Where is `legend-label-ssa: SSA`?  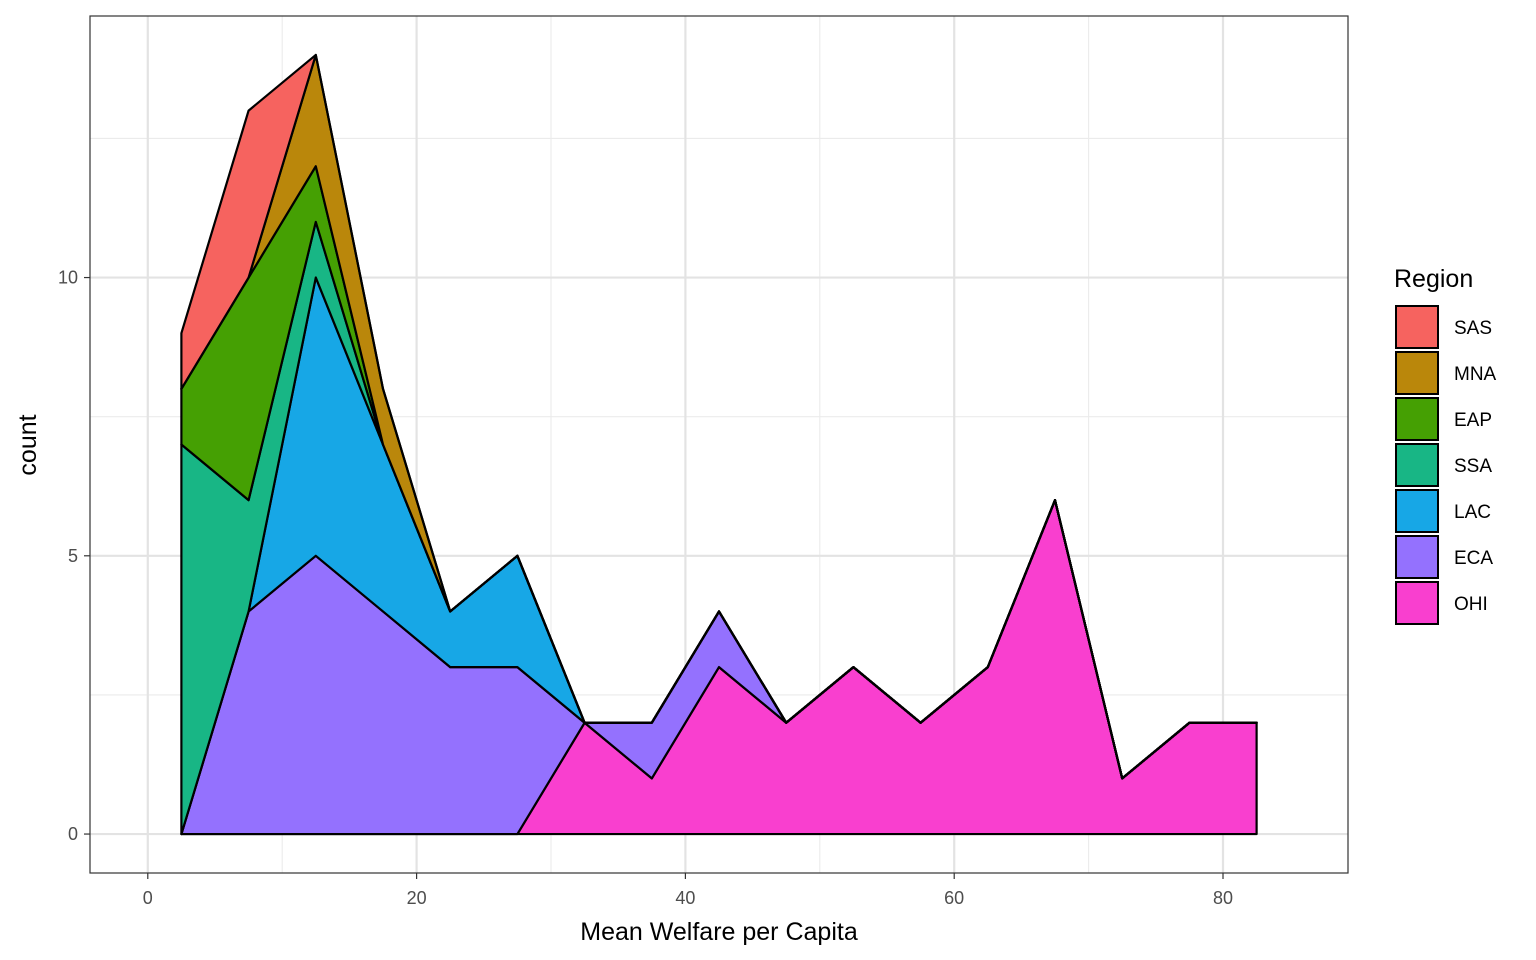 legend-label-ssa: SSA is located at coordinates (1473, 466).